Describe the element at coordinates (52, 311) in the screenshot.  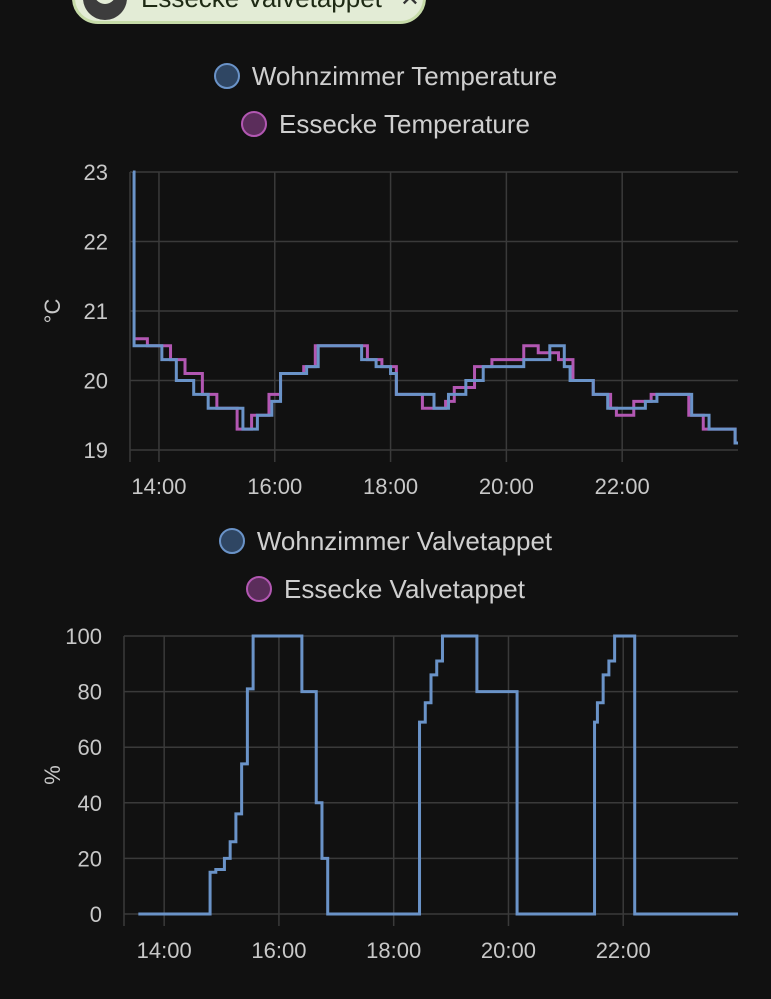
I see `y-axis-label: °C` at that location.